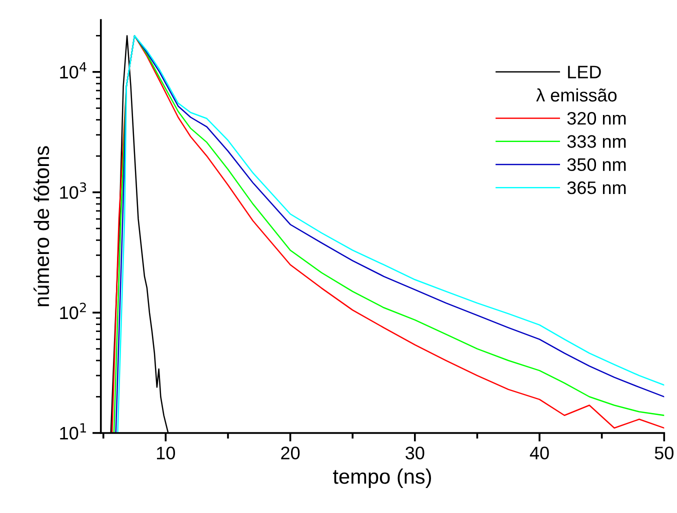 Image resolution: width=677 pixels, height=513 pixels. What do you see at coordinates (73, 190) in the screenshot?
I see `y-tick-label: 10$^{3}$` at bounding box center [73, 190].